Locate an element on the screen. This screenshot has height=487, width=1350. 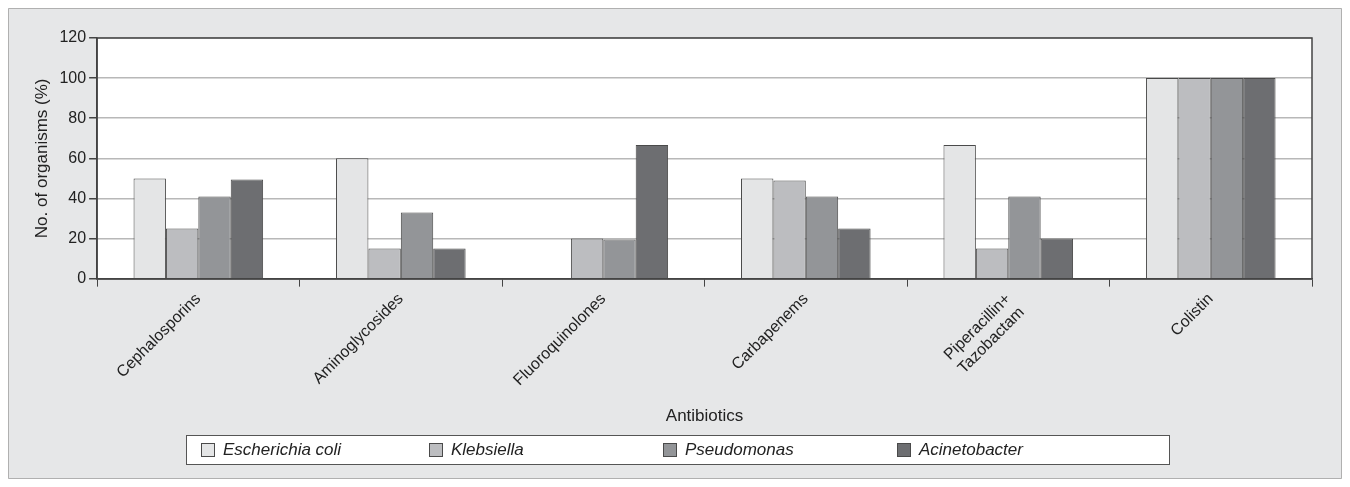
y-tick-label: 60 is located at coordinates (77, 157).